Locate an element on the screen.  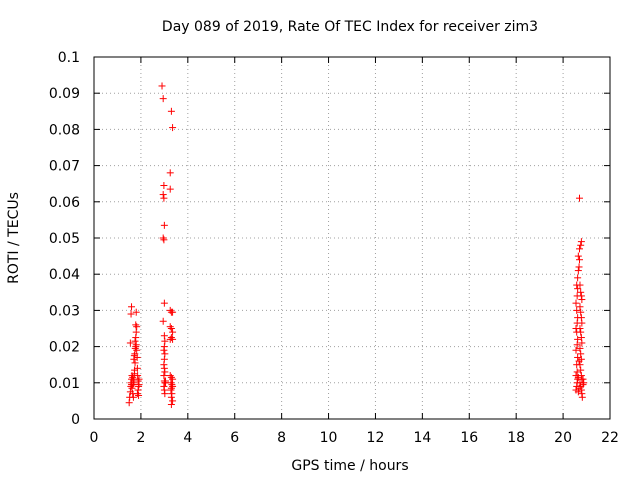
x-tick-label: 10 is located at coordinates (329, 438).